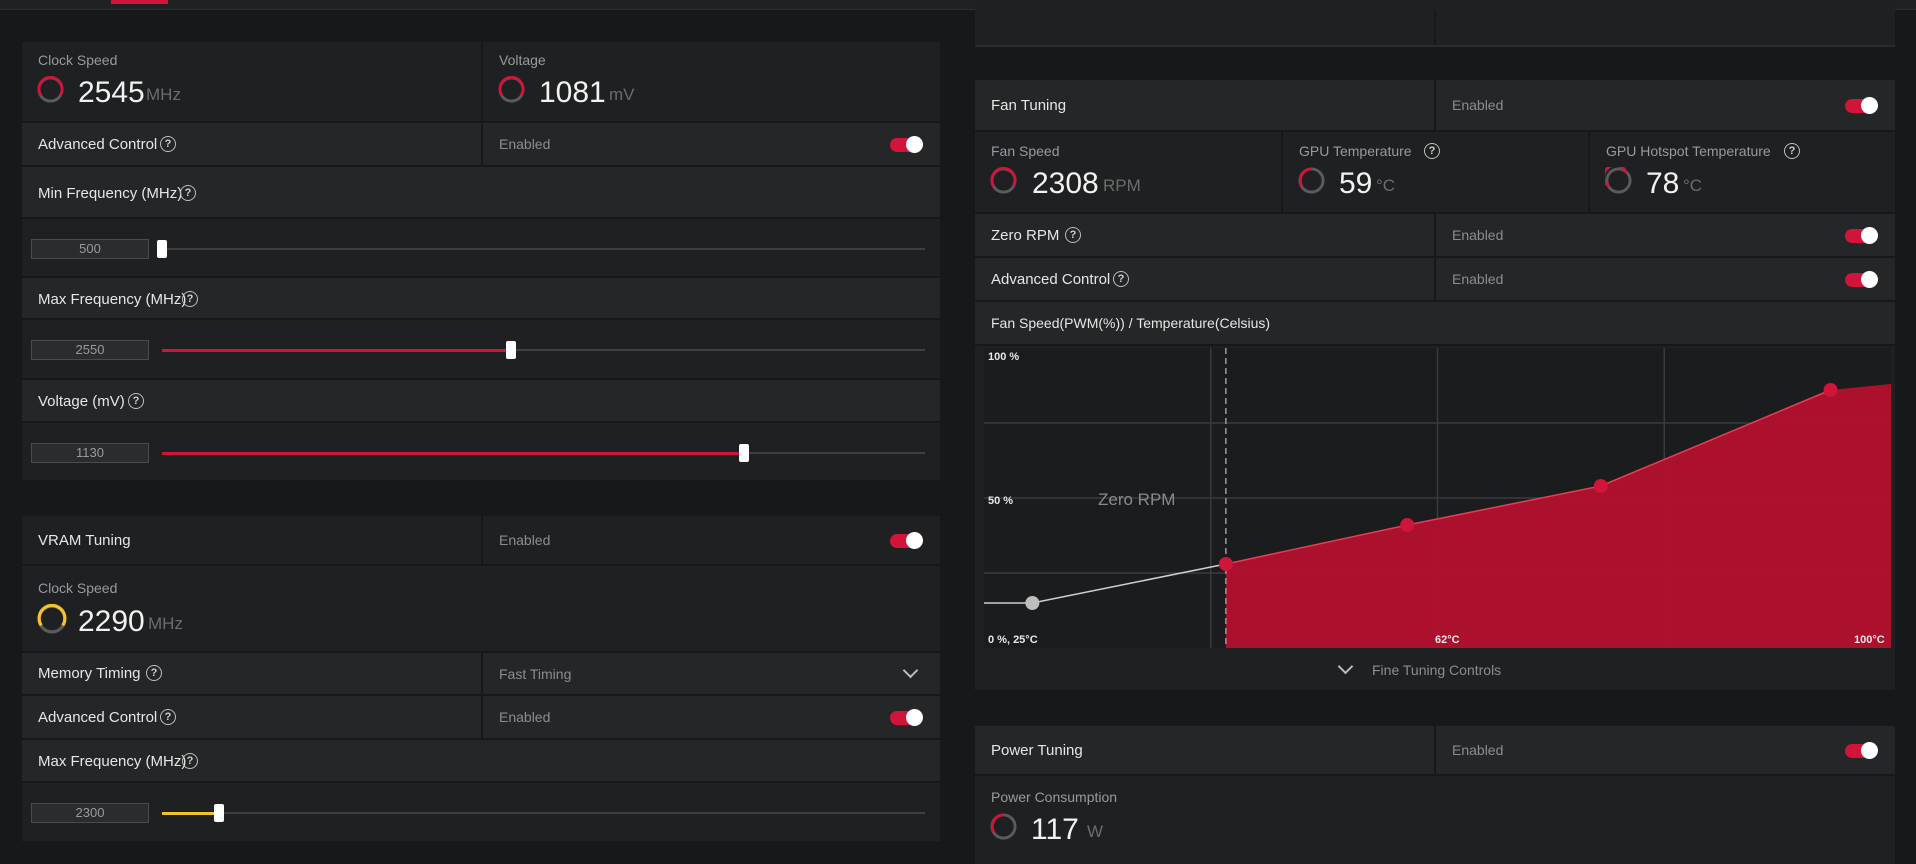  Describe the element at coordinates (52, 619) in the screenshot. I see `vram-clock-gauge-icon` at that location.